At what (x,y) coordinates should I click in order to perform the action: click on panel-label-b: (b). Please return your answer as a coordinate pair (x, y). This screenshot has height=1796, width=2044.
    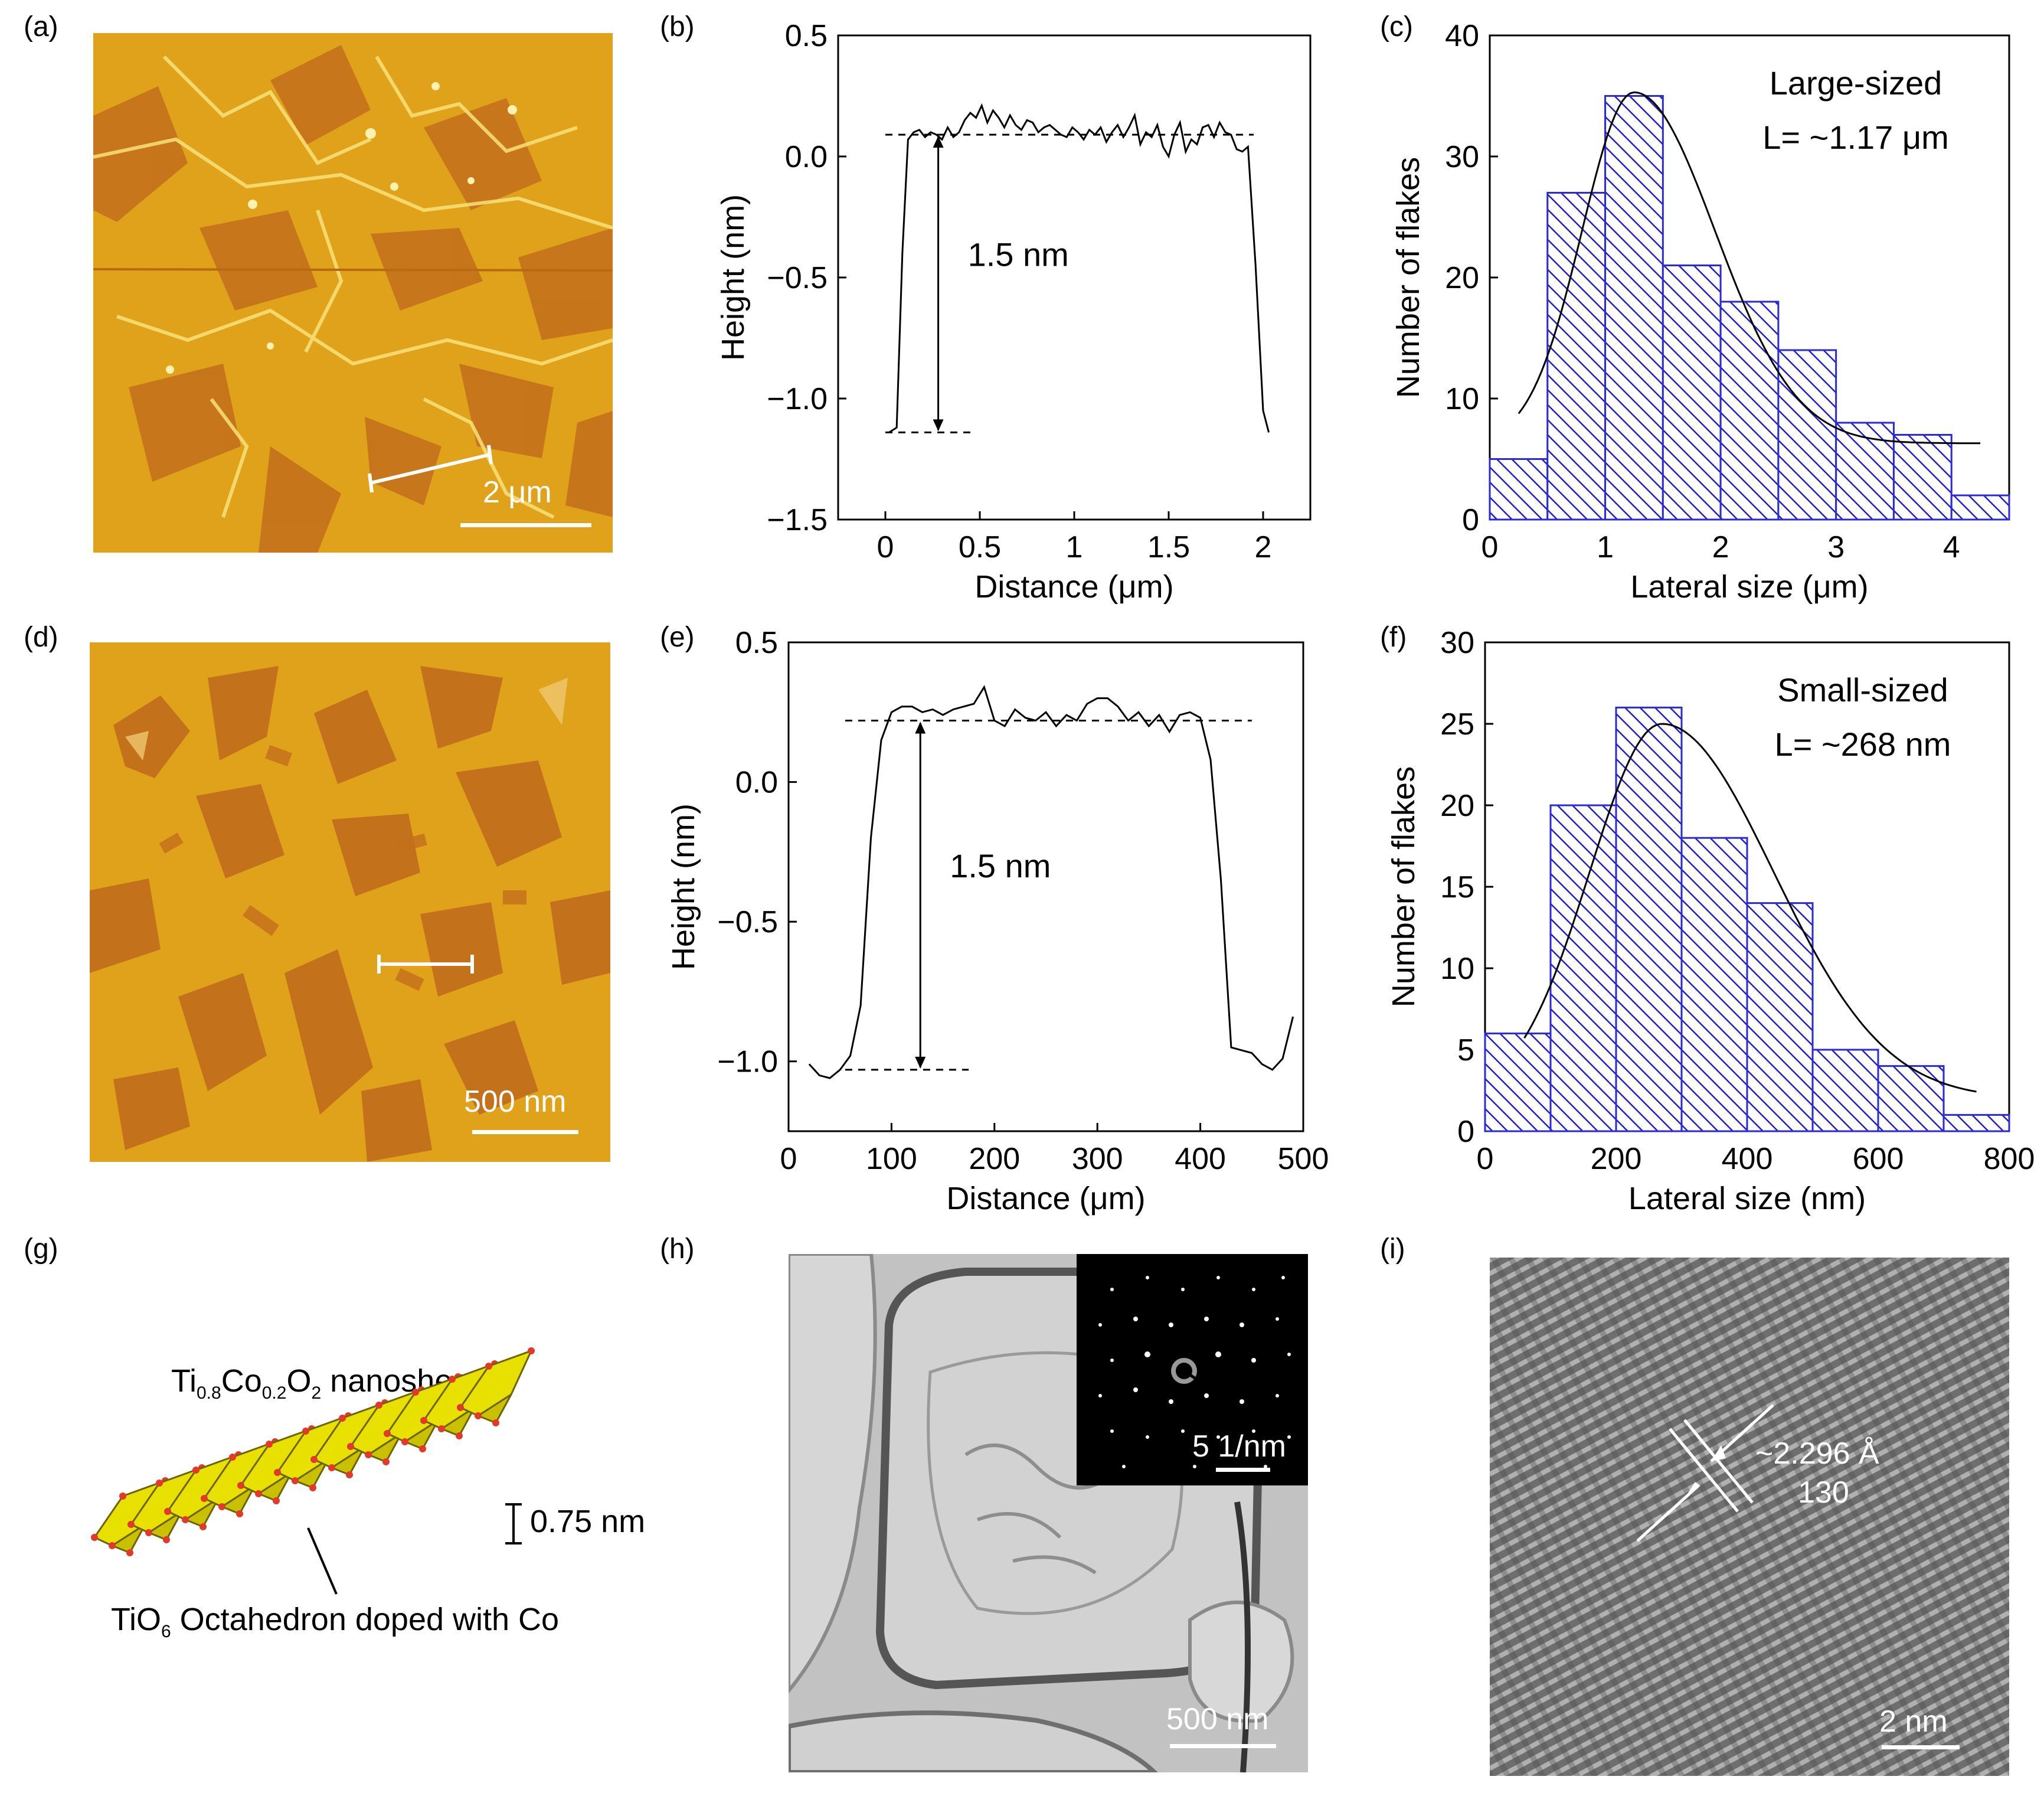
    Looking at the image, I should click on (678, 27).